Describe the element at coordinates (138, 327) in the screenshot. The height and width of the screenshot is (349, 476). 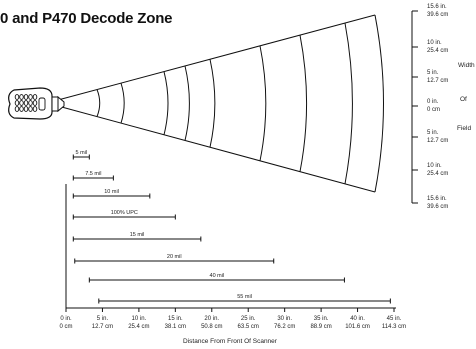
I see `x-axis-tick-label-cm: 25.4 cm` at that location.